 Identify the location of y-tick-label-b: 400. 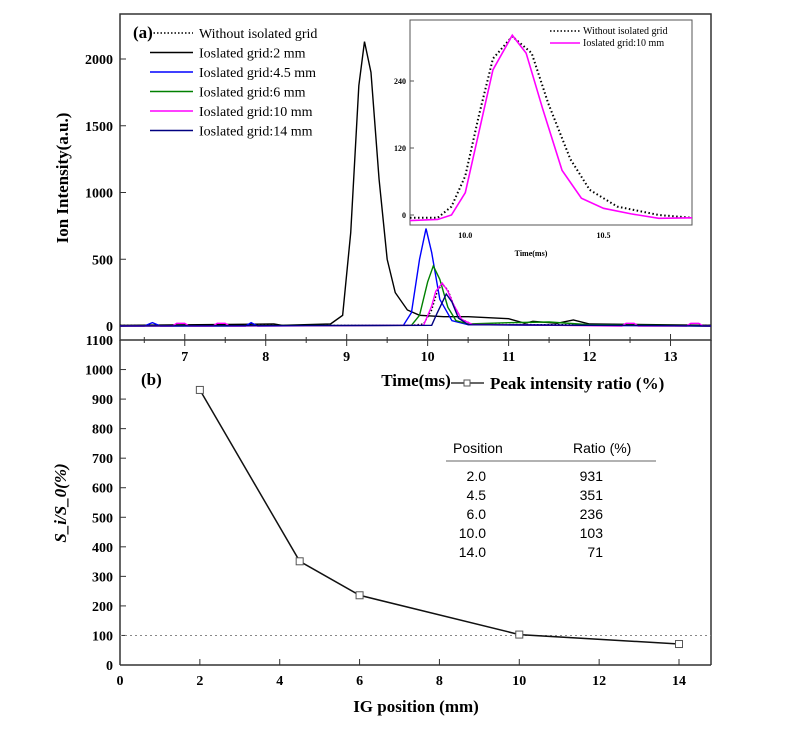
(102, 548).